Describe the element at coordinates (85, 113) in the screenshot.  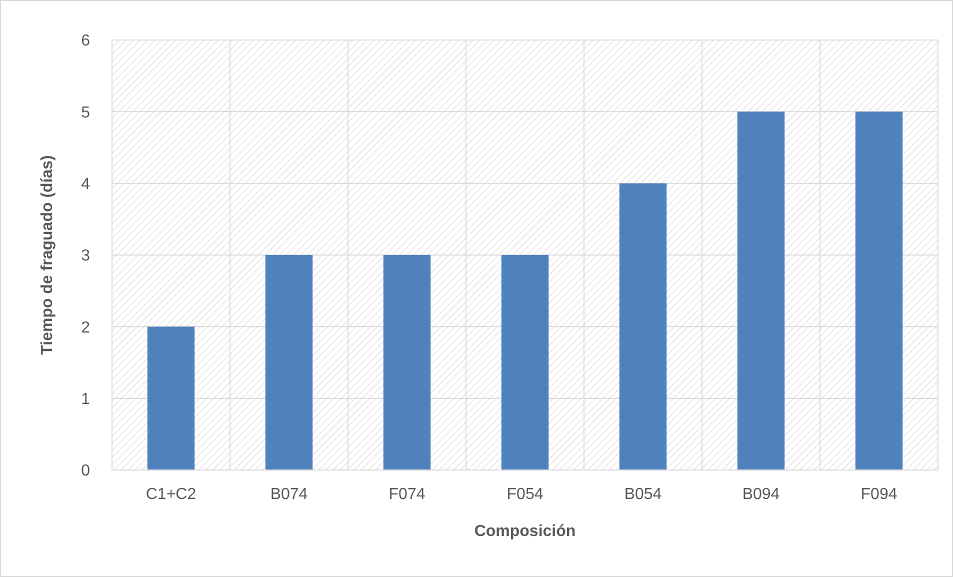
I see `y-tick-label: 5` at that location.